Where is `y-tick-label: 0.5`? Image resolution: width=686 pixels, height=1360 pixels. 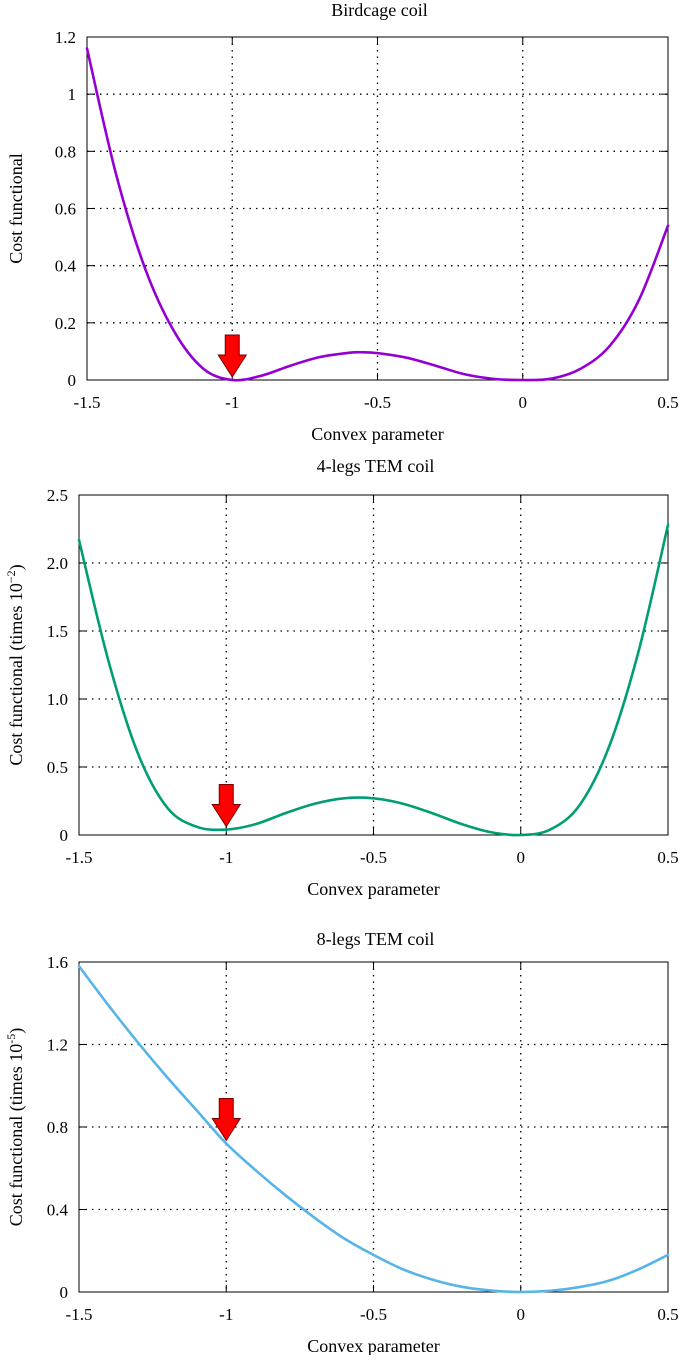
y-tick-label: 0.5 is located at coordinates (57, 767).